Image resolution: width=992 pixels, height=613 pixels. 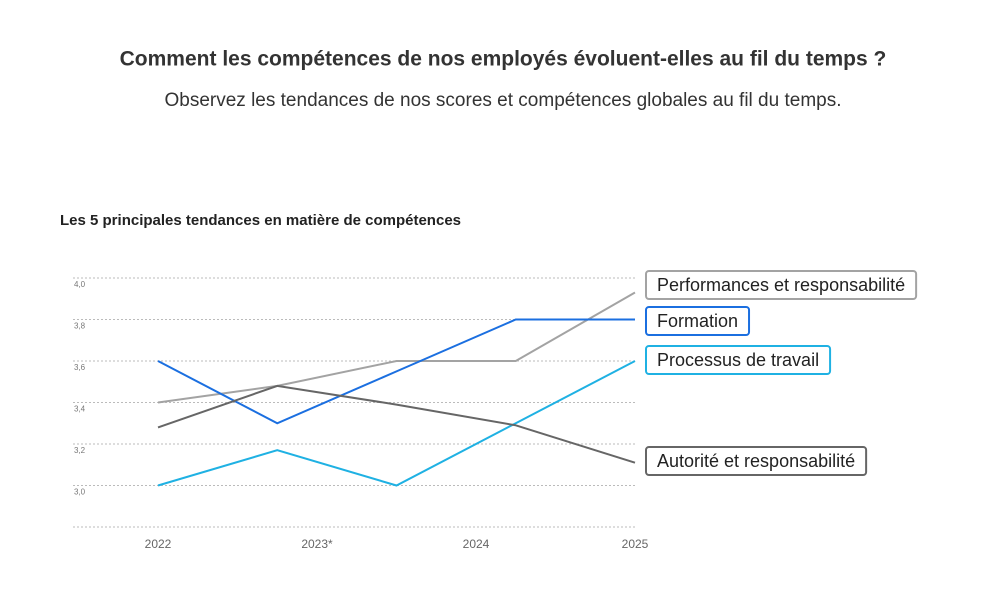 I want to click on legend-label: Formation, so click(x=697, y=321).